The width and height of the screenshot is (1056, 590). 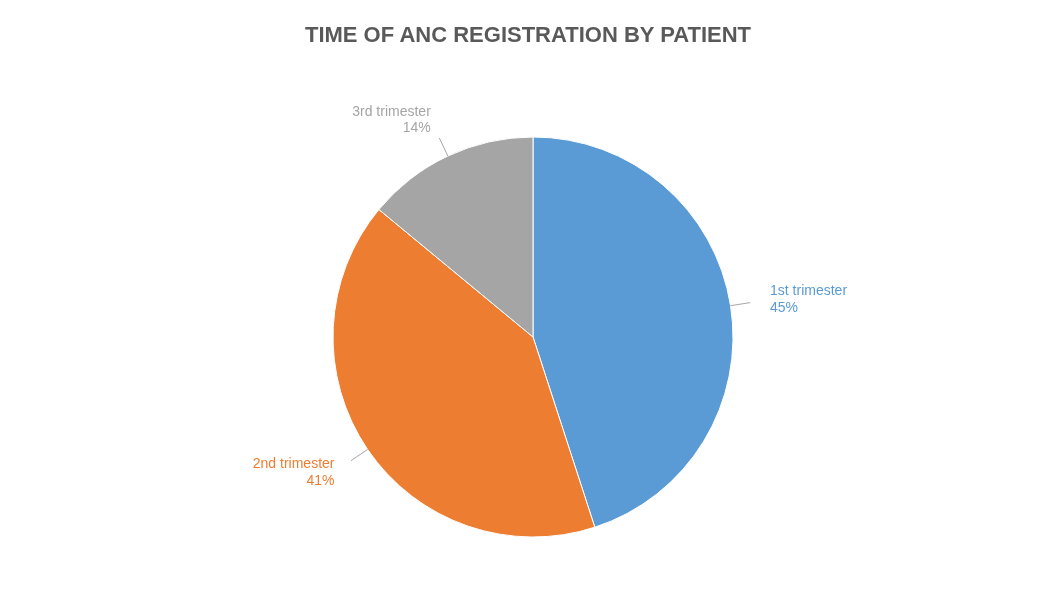 I want to click on slice-label: 2nd trimester, so click(x=293, y=462).